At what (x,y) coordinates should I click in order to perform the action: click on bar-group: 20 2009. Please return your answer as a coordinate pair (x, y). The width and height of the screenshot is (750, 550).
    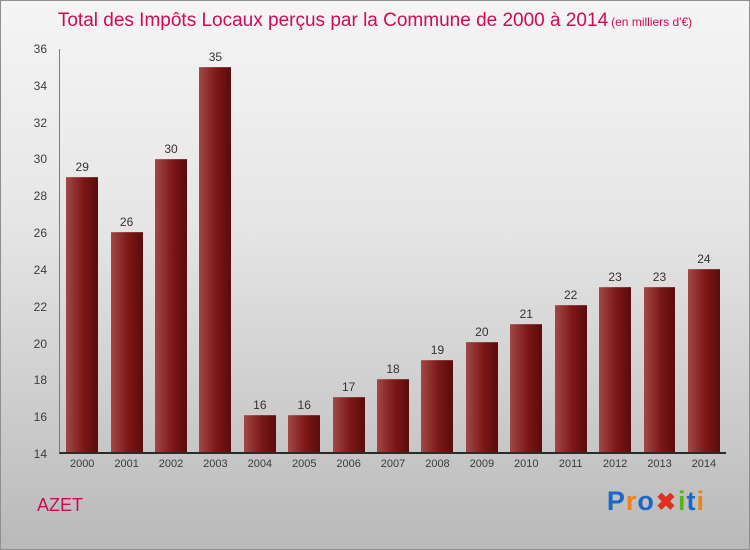
    Looking at the image, I should click on (482, 259).